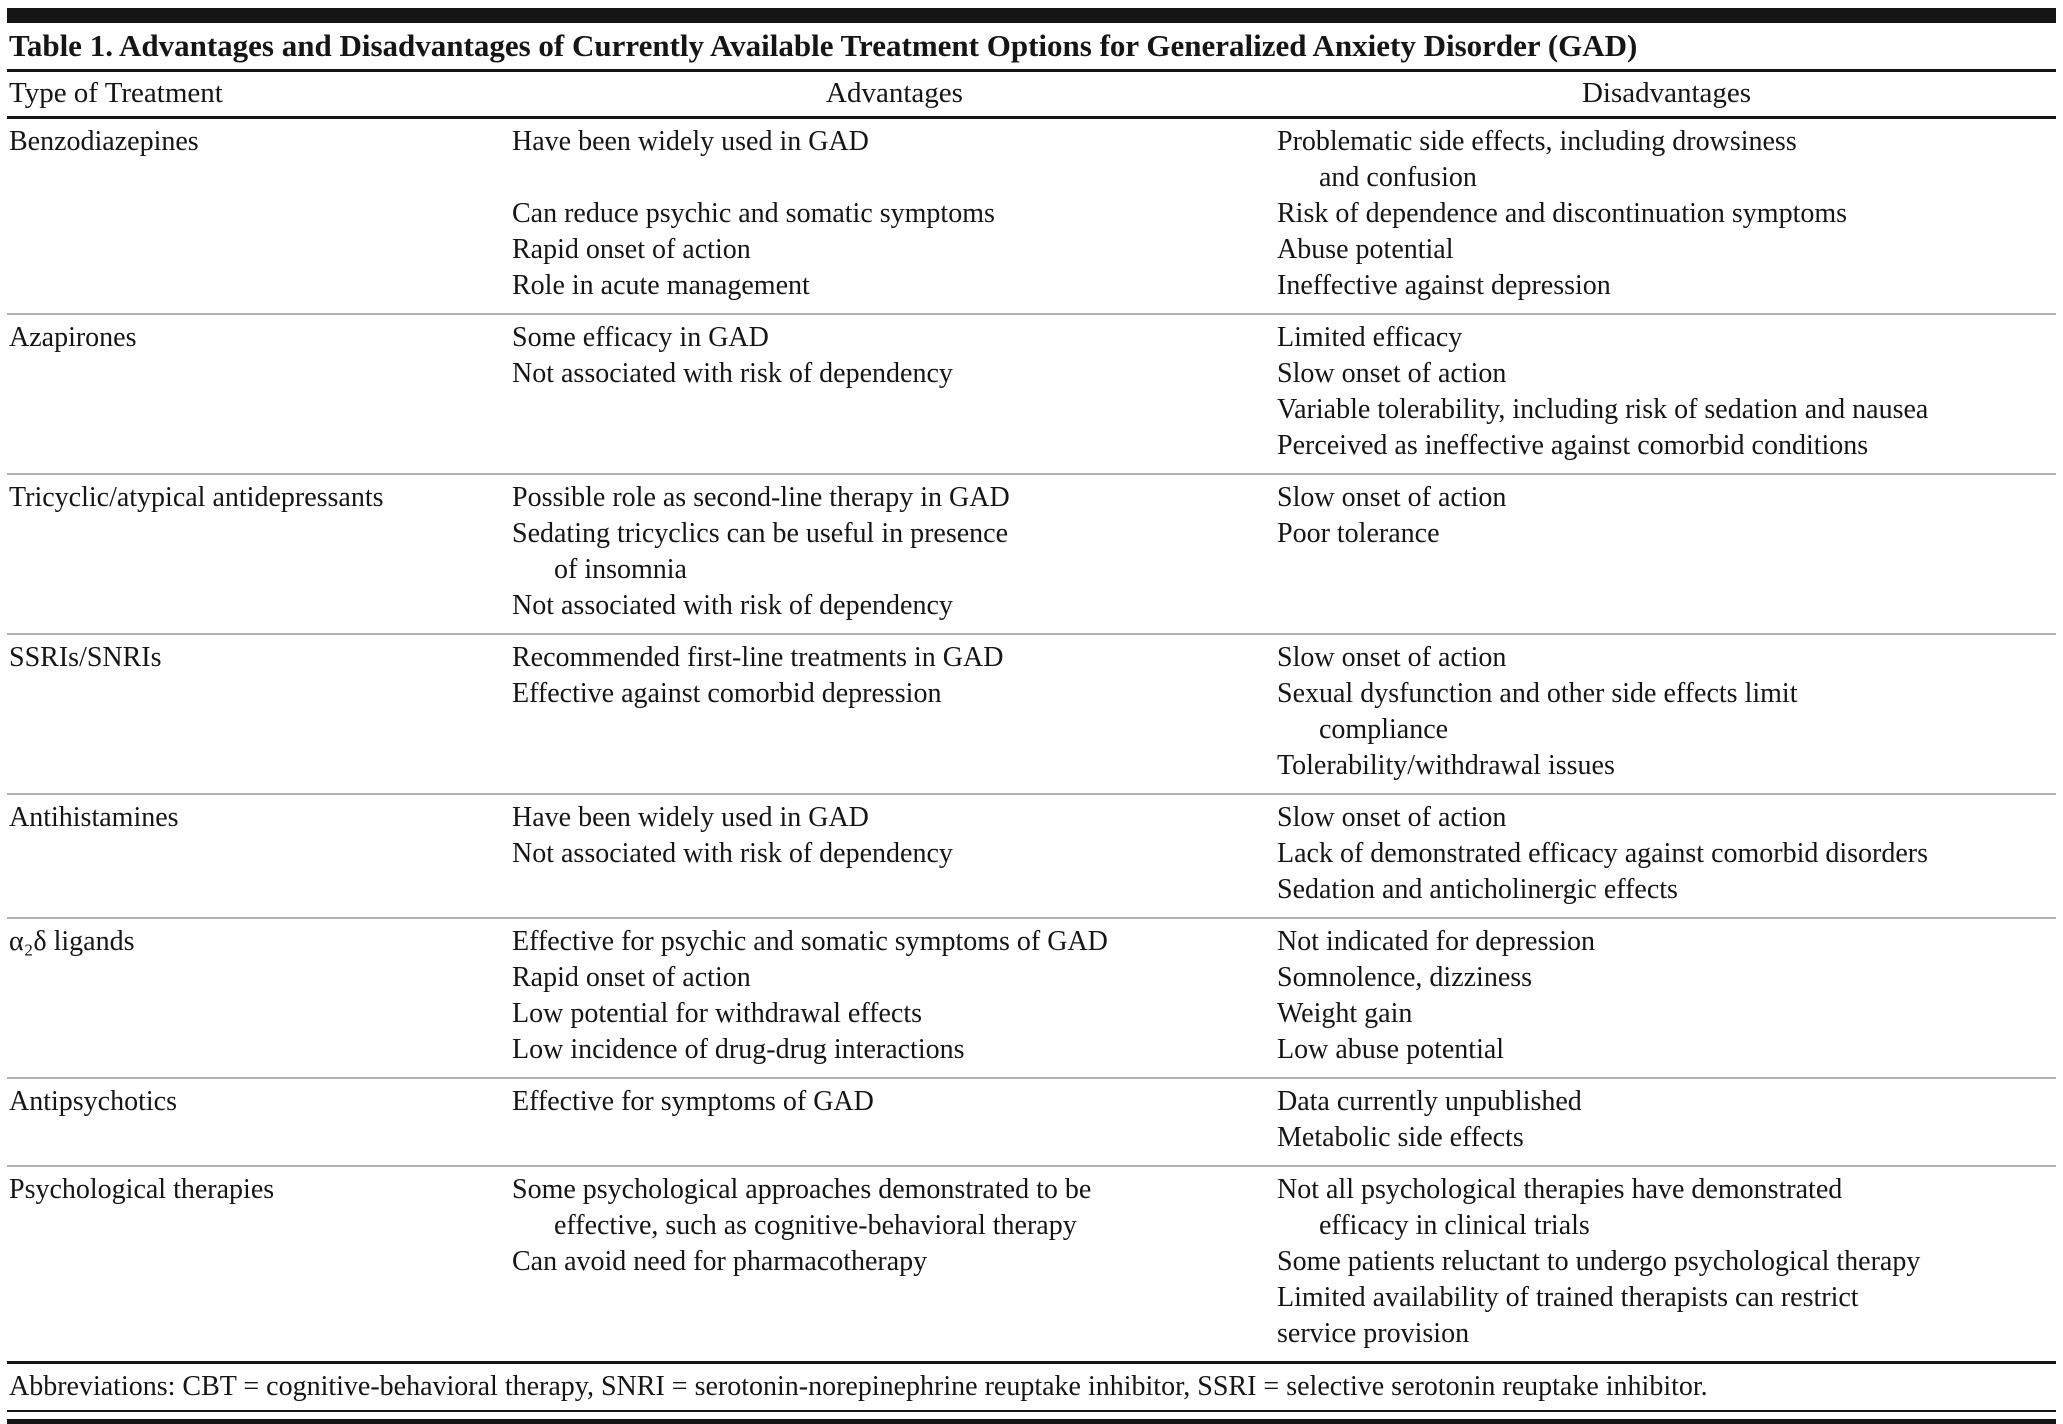 The width and height of the screenshot is (2063, 1424). What do you see at coordinates (259, 1122) in the screenshot?
I see `treatment-name: Antipsychotics` at bounding box center [259, 1122].